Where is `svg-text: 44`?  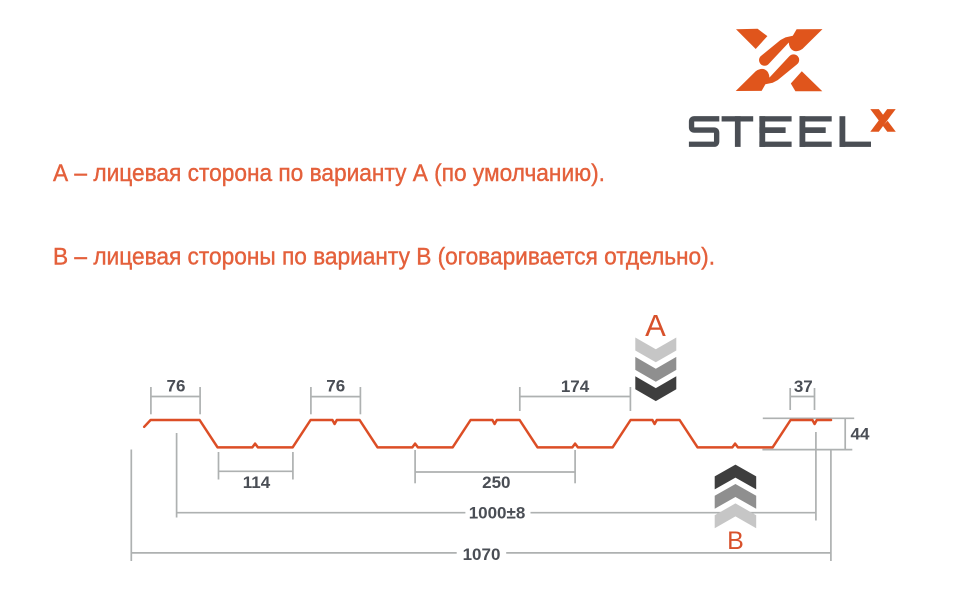 svg-text: 44 is located at coordinates (860, 434).